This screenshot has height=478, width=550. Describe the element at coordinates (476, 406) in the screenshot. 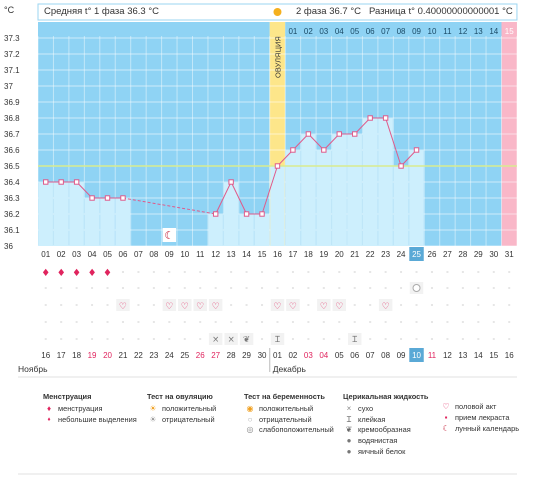

I see `legend-label: половой акт` at that location.